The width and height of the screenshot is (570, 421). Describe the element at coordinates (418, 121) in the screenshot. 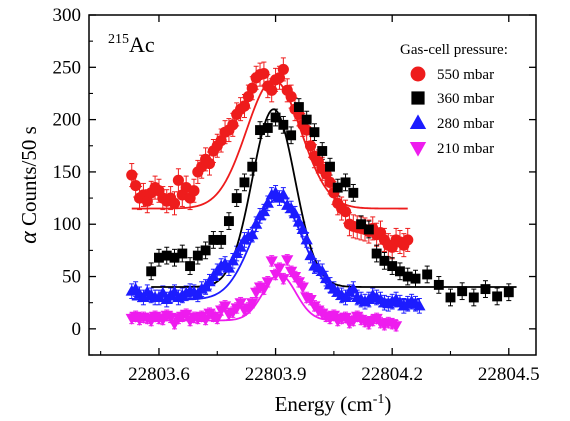

I see `legend-marker-280-mbar` at that location.